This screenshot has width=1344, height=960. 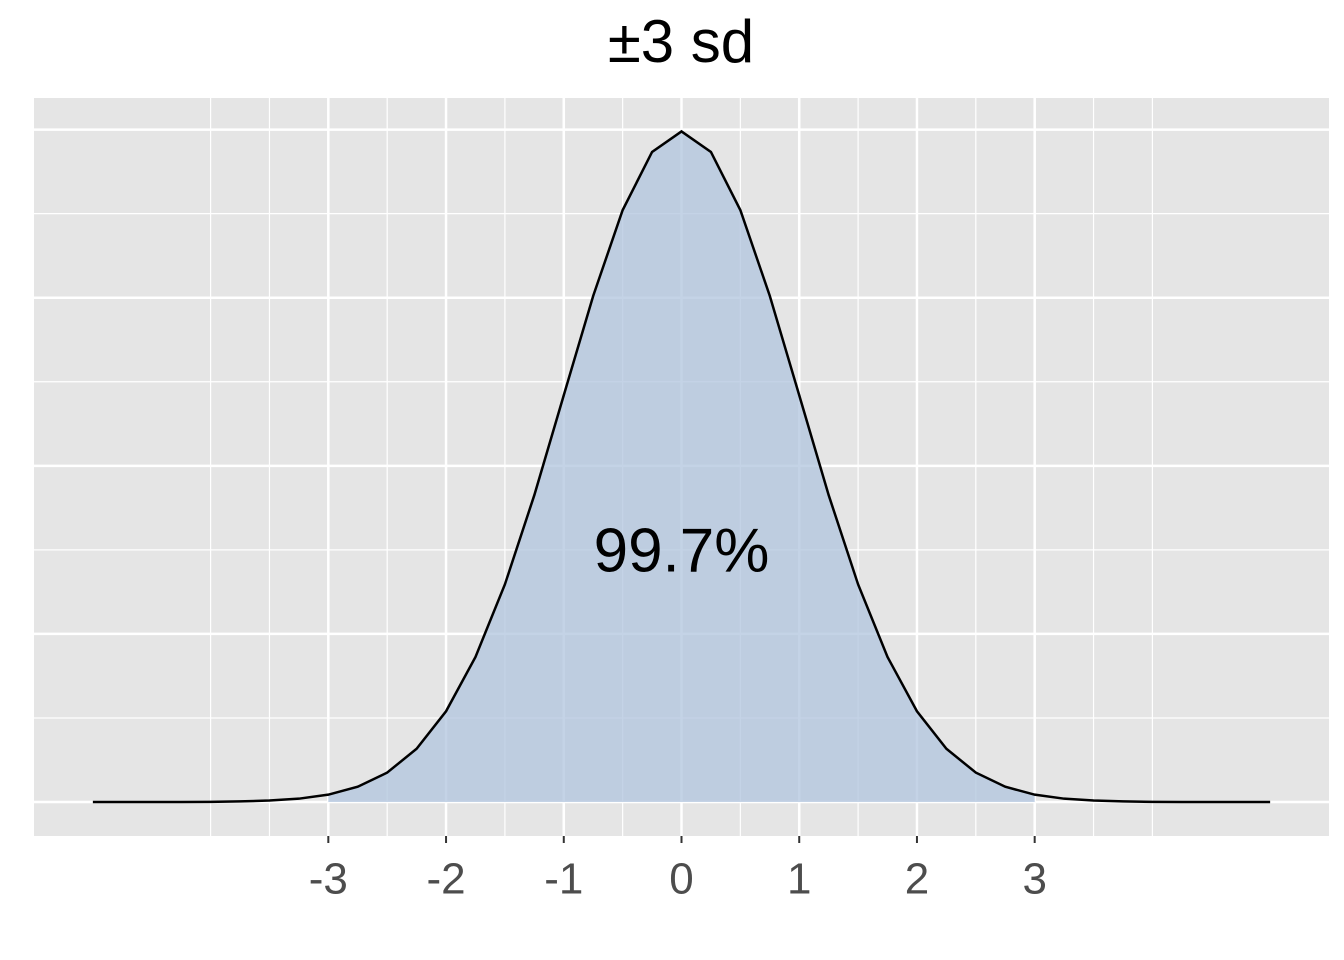 What do you see at coordinates (328, 879) in the screenshot?
I see `x-tick-label: -3` at bounding box center [328, 879].